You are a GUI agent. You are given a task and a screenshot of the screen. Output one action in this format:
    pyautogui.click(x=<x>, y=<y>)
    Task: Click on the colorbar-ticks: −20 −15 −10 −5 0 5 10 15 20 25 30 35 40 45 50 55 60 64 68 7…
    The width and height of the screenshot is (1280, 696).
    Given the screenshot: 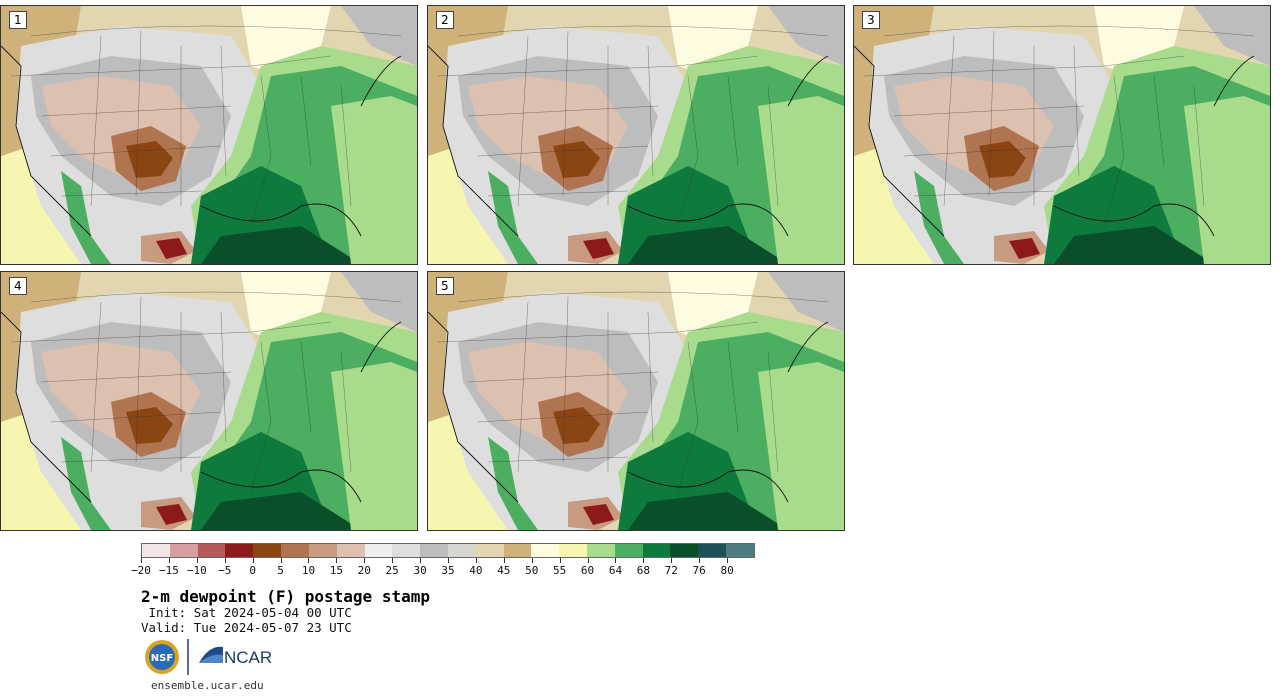 What is the action you would take?
    pyautogui.click(x=443, y=573)
    